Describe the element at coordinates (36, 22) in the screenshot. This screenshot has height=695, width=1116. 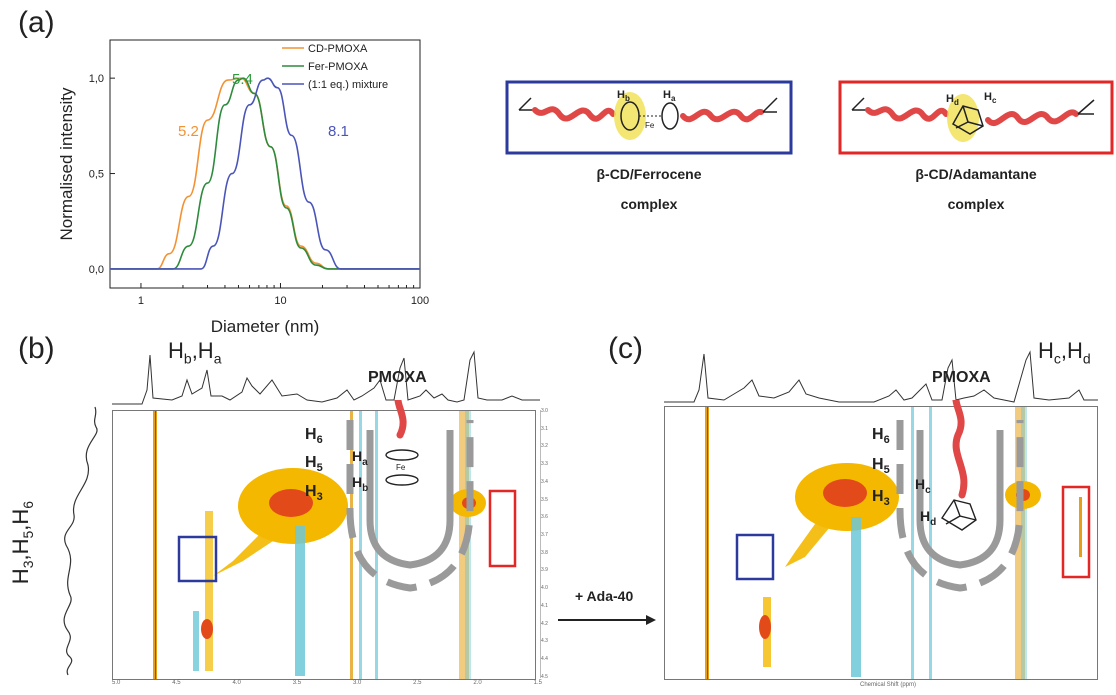
I see `panel-a-letter: (a)` at that location.